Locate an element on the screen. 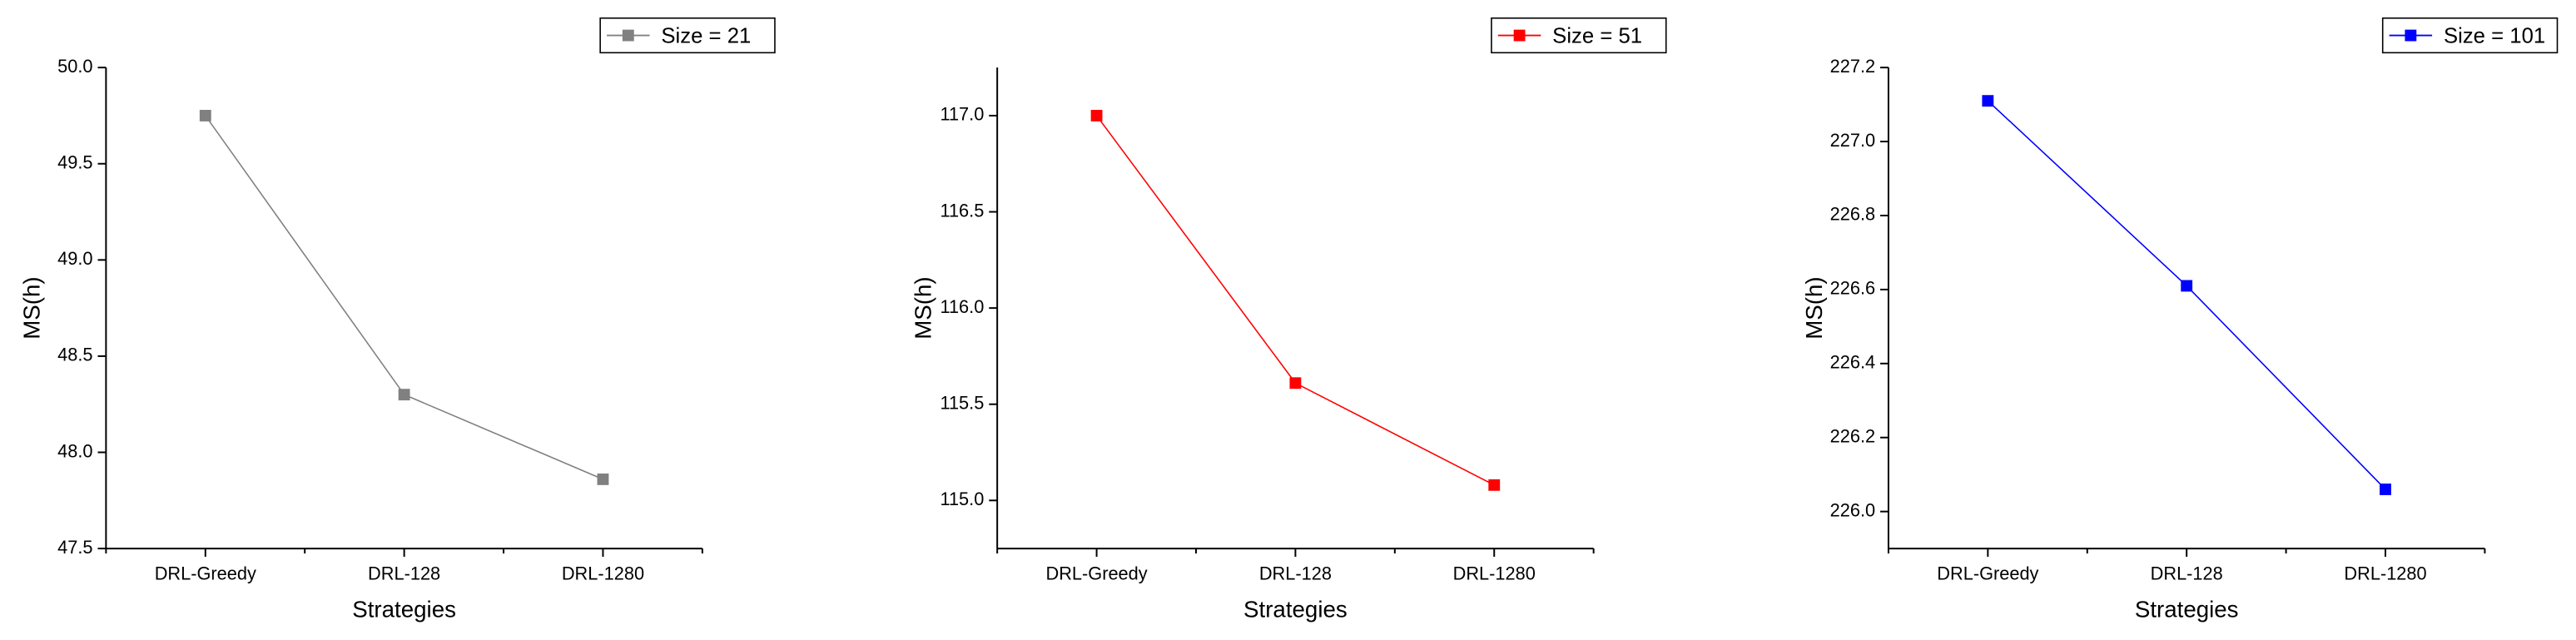 Image resolution: width=2576 pixels, height=640 pixels. y-tick-label: 226.6 is located at coordinates (1853, 288).